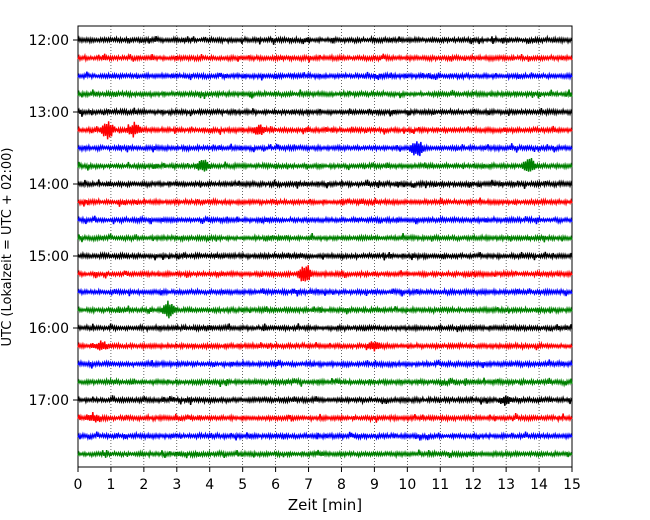  Describe the element at coordinates (49, 185) in the screenshot. I see `y-tick-label-14:00: 14:00` at that location.